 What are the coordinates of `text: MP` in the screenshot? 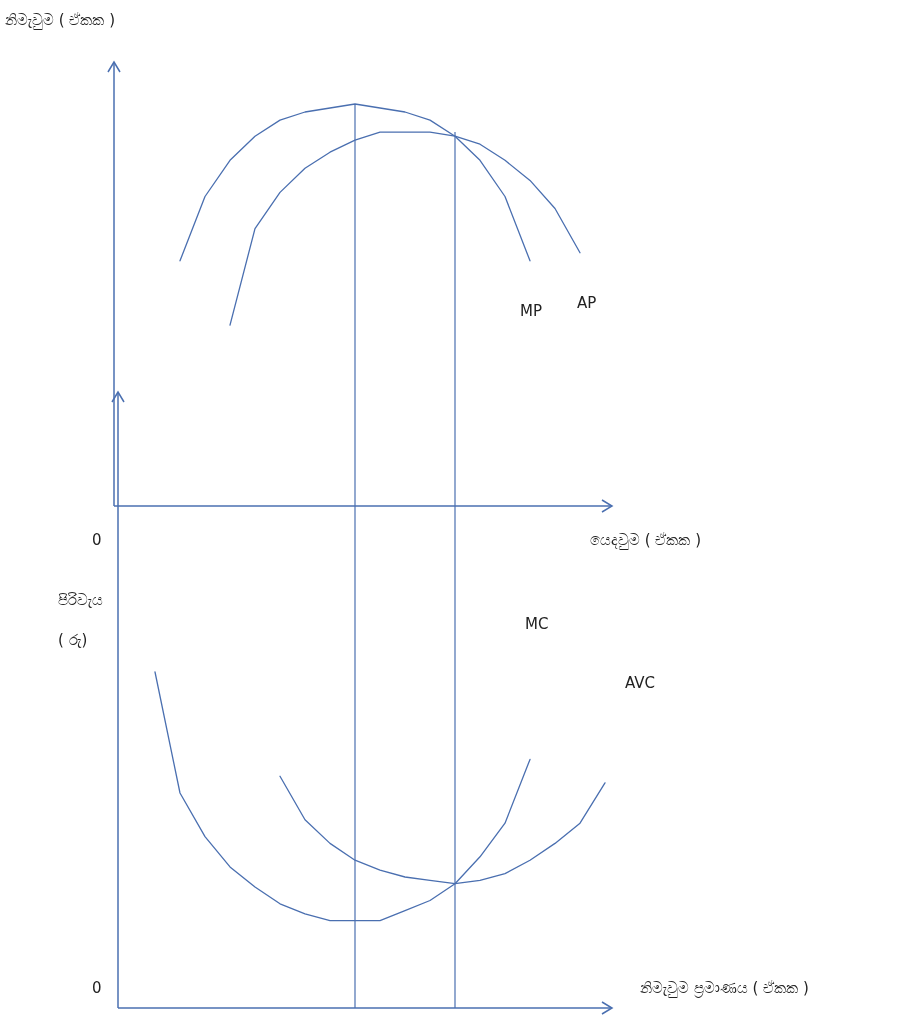 It's located at (531, 310).